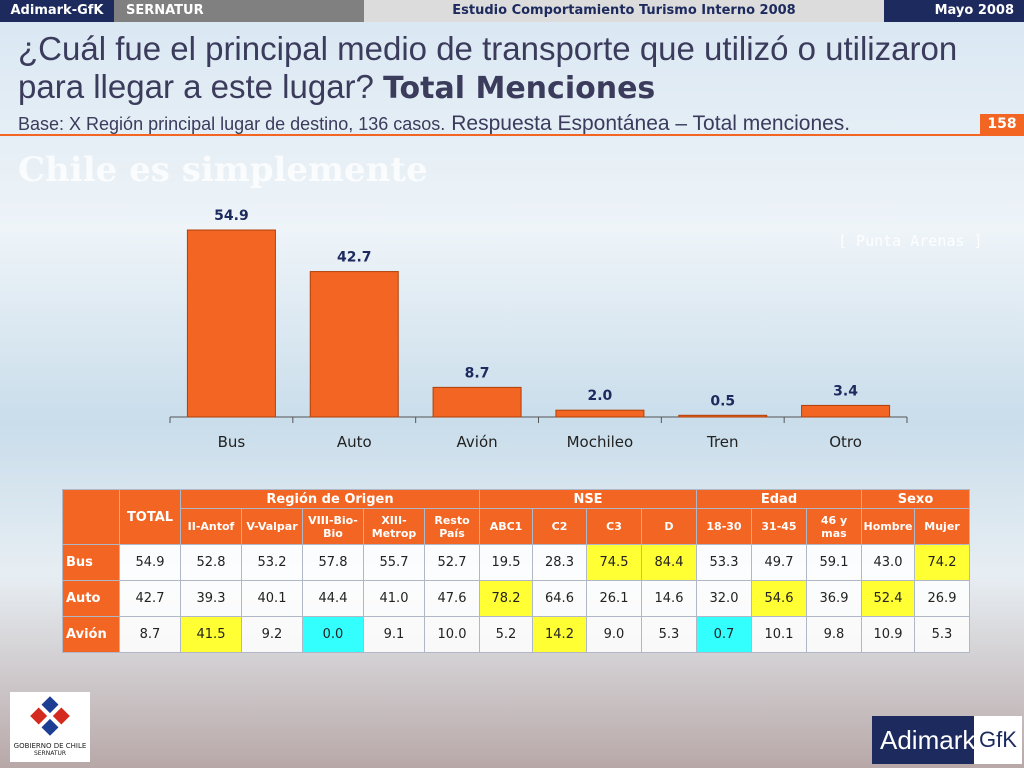 This screenshot has width=1024, height=768. Describe the element at coordinates (394, 562) in the screenshot. I see `cell: 55.7` at that location.